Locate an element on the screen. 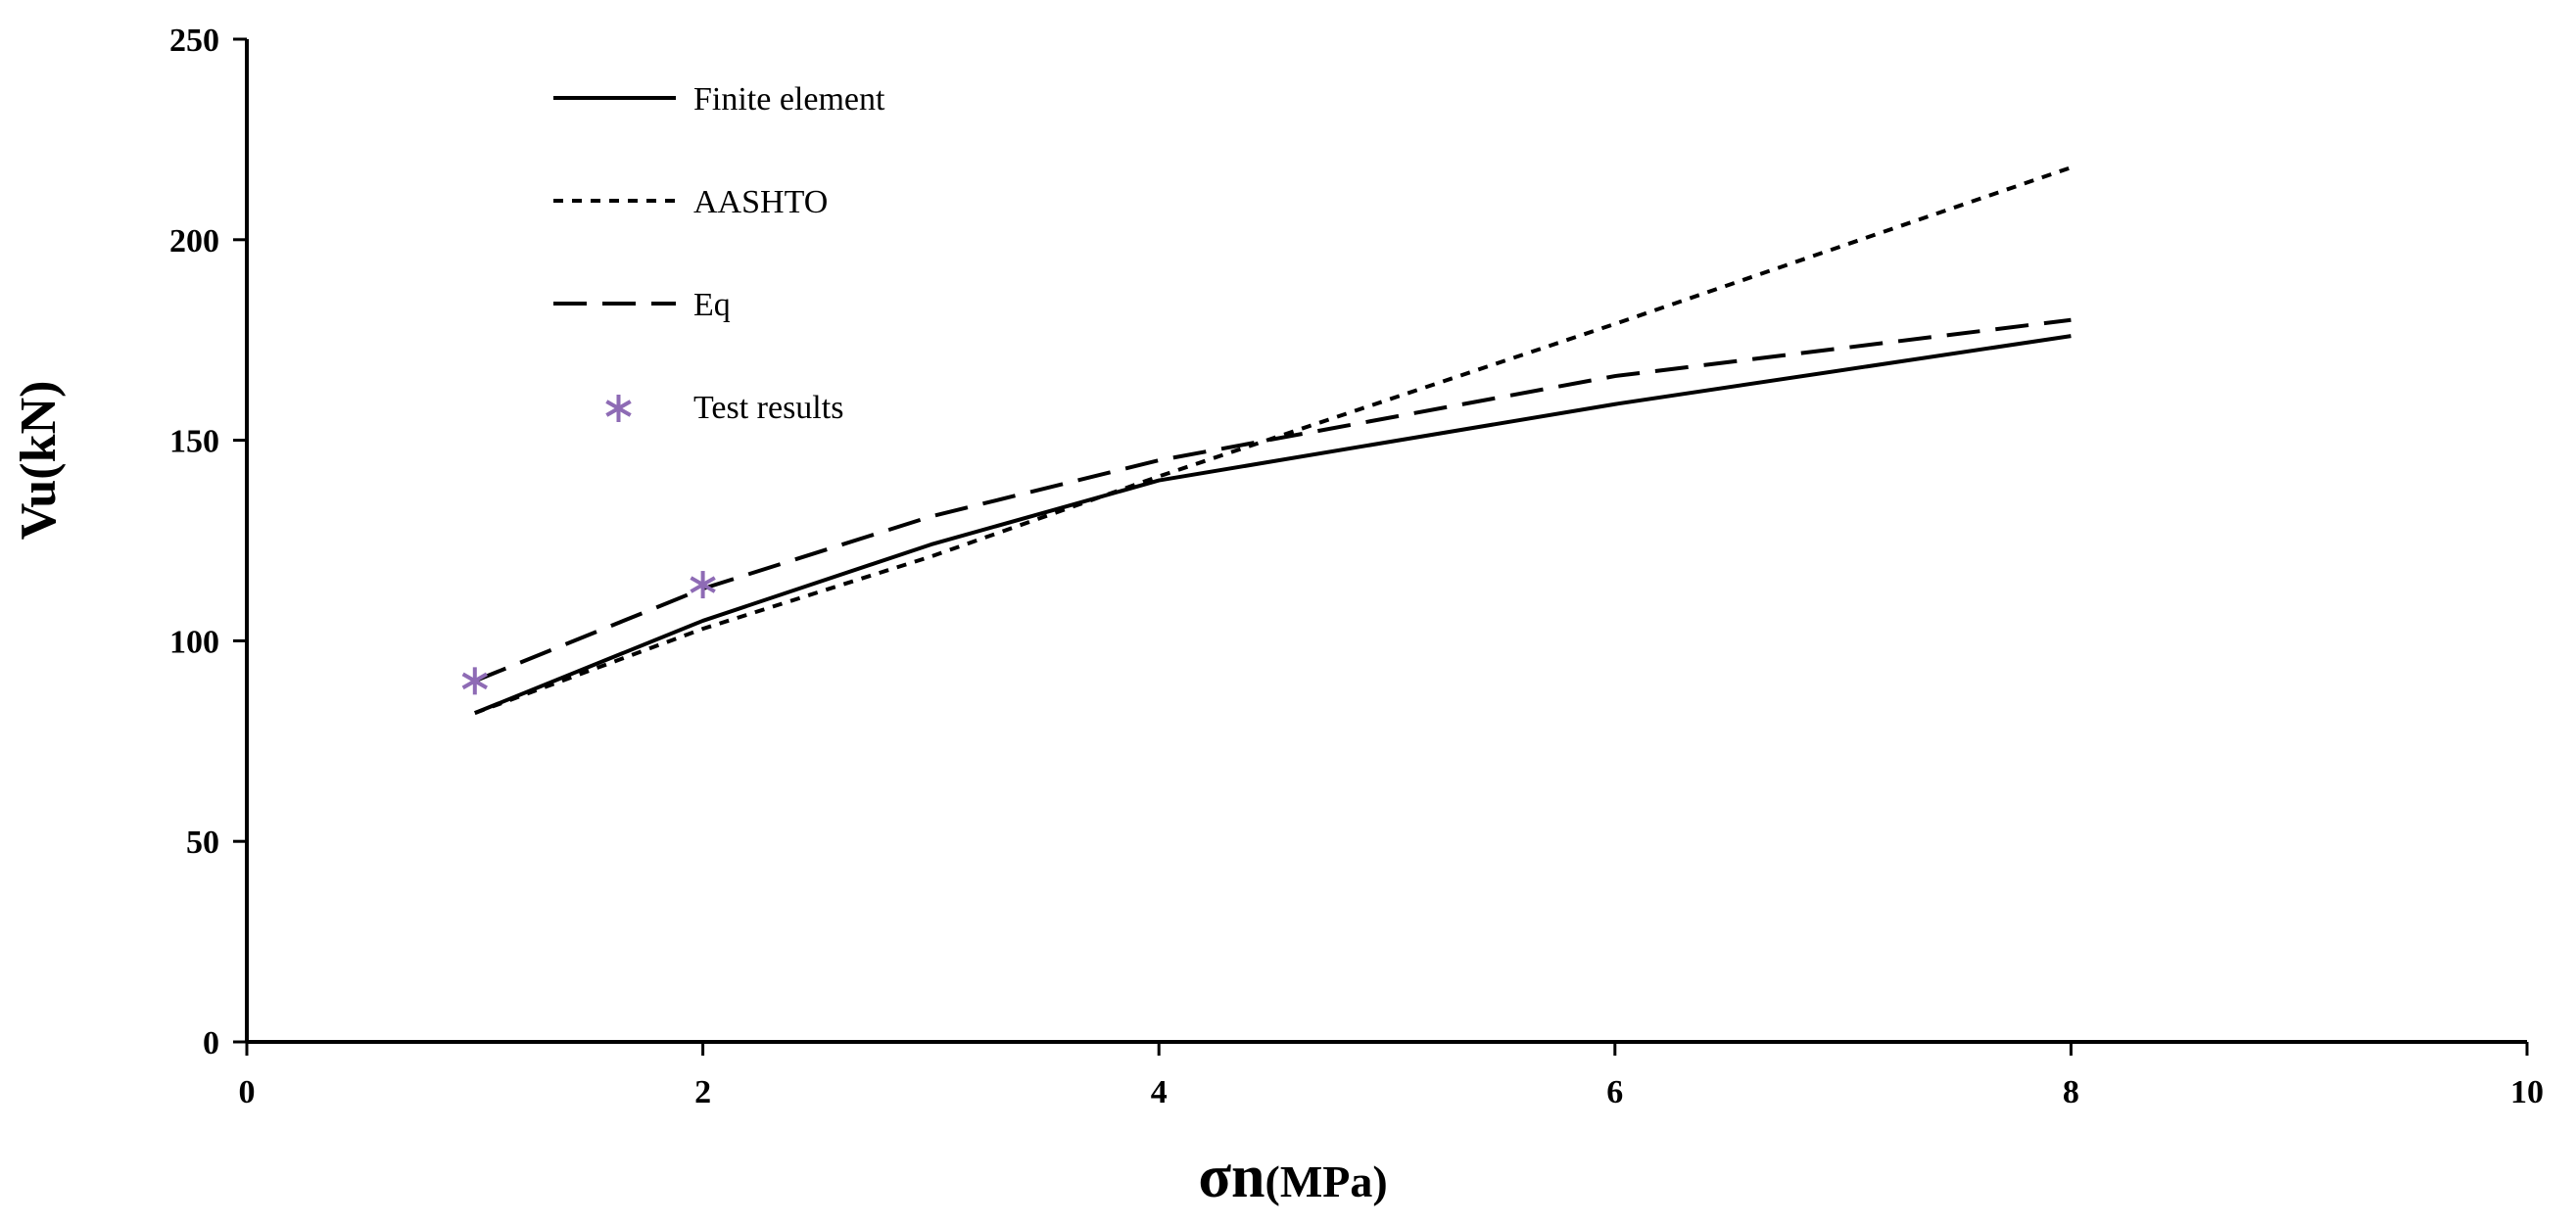  x-tick-label: 0 is located at coordinates (247, 1092).